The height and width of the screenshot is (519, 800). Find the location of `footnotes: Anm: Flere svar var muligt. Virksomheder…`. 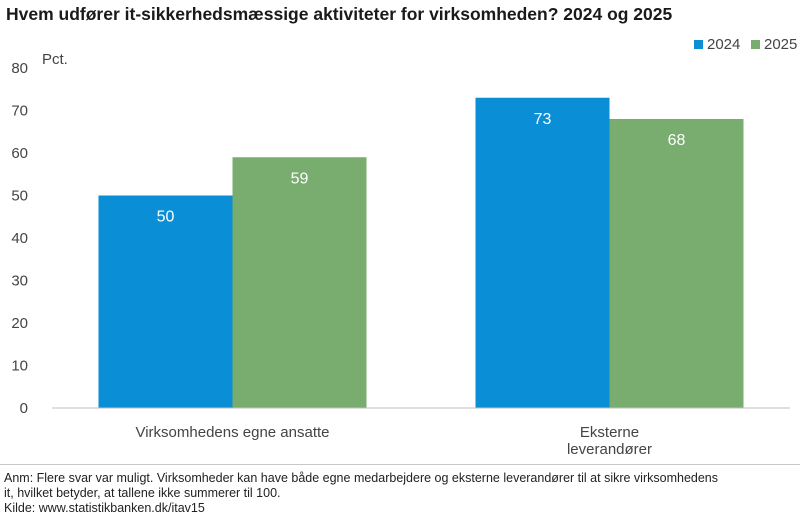

footnotes: Anm: Flere svar var muligt. Virksomheder… is located at coordinates (399, 493).